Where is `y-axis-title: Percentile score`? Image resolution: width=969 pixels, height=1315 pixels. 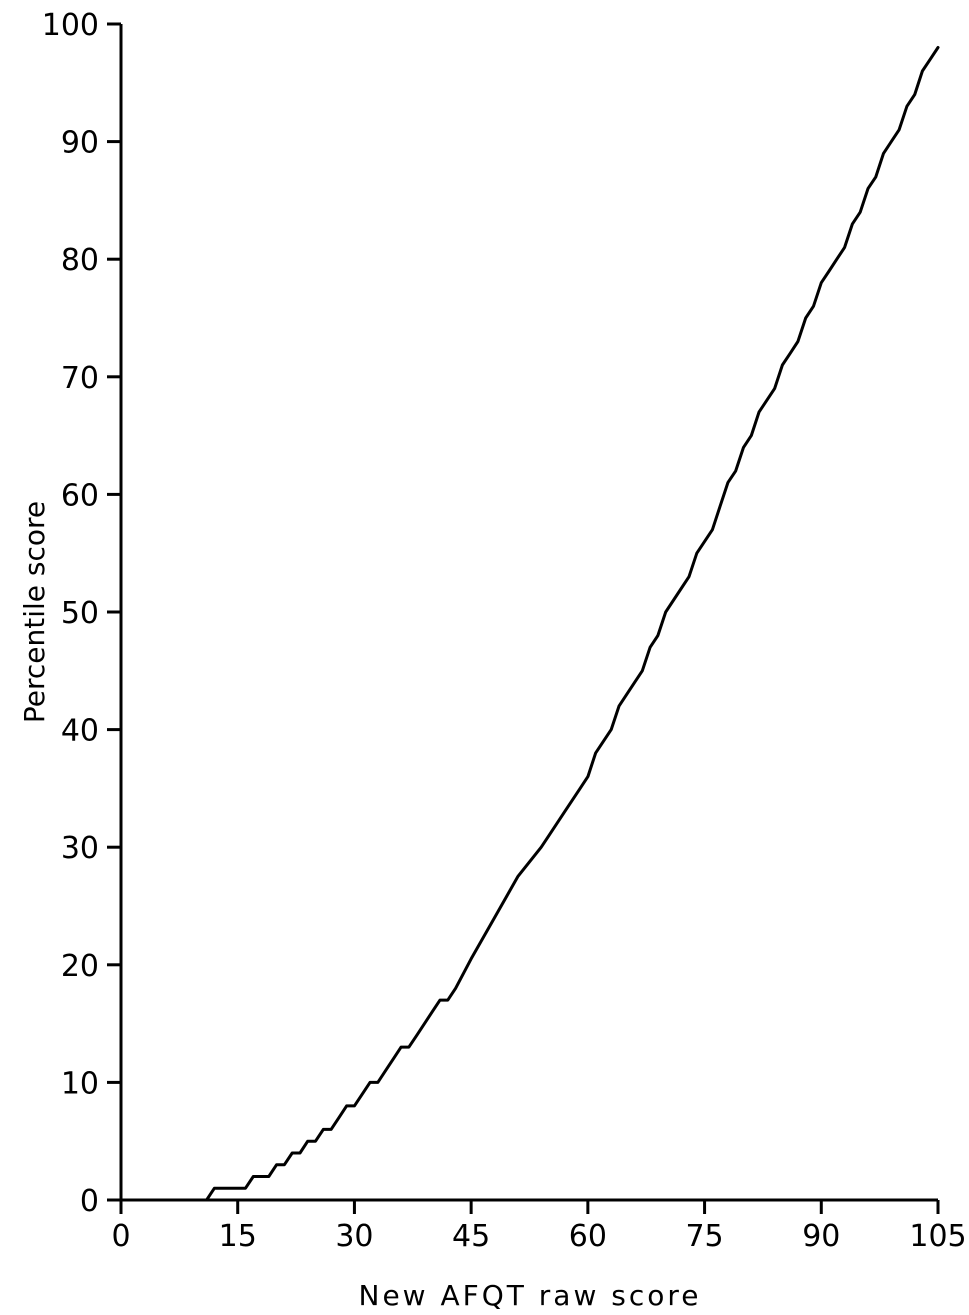 y-axis-title: Percentile score is located at coordinates (34, 612).